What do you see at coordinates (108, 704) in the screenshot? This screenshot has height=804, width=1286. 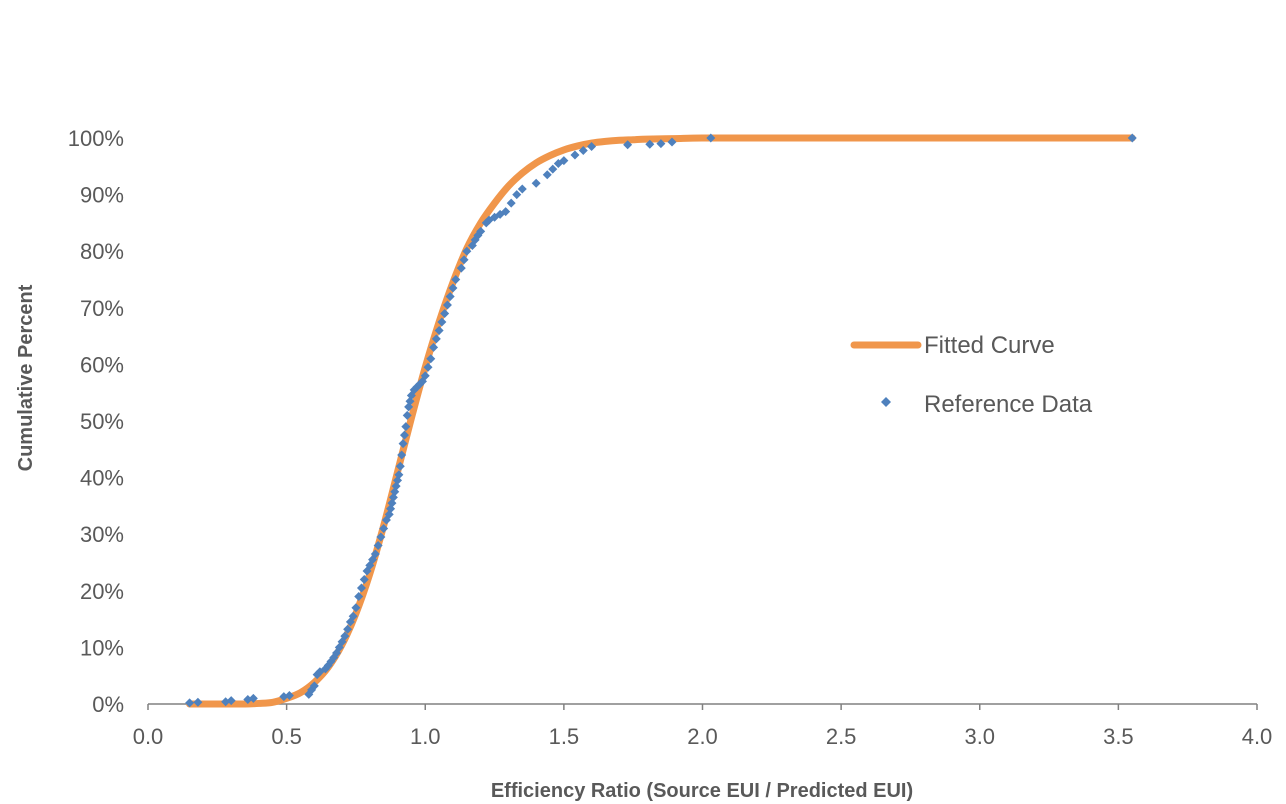 I see `y-tick-label: 0%` at bounding box center [108, 704].